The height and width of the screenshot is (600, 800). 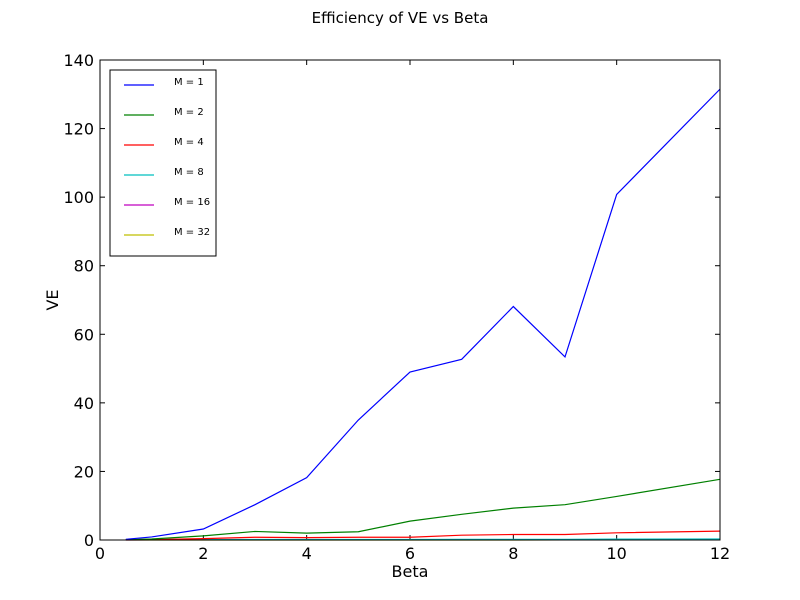 What do you see at coordinates (89, 540) in the screenshot?
I see `y-tick-label: 0` at bounding box center [89, 540].